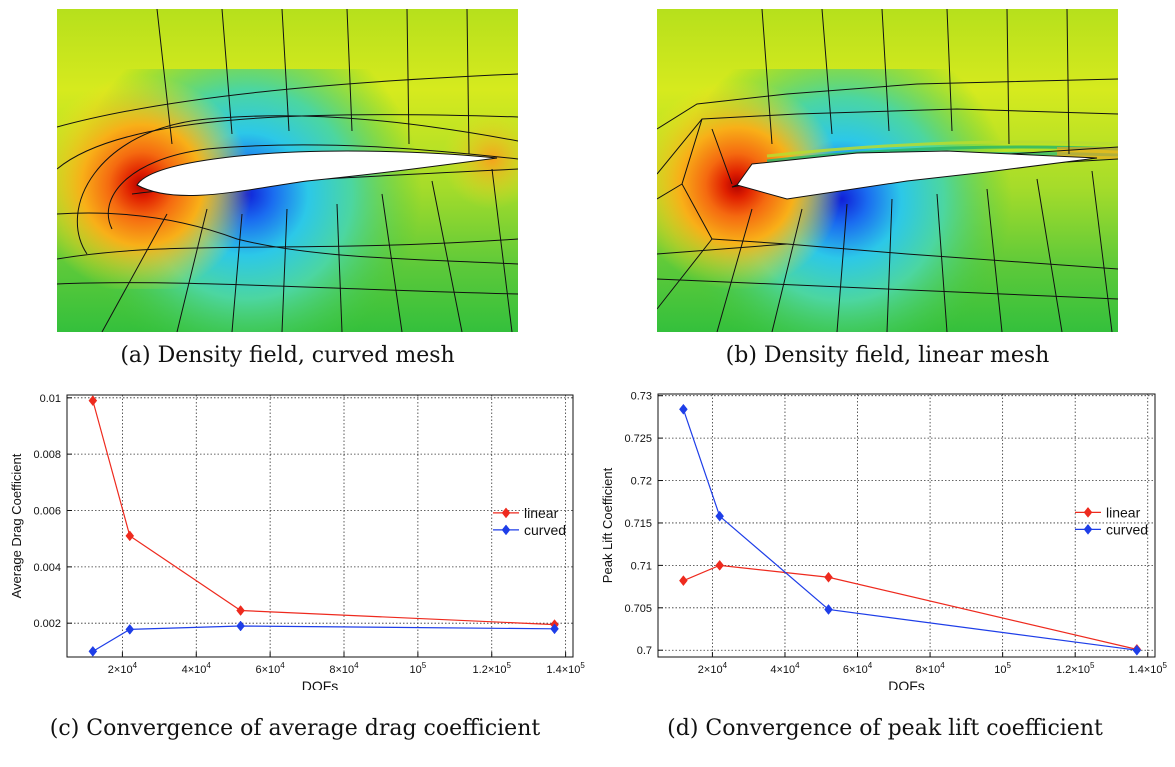  Describe the element at coordinates (47, 512) in the screenshot. I see `y-tick-label: 0.006` at that location.